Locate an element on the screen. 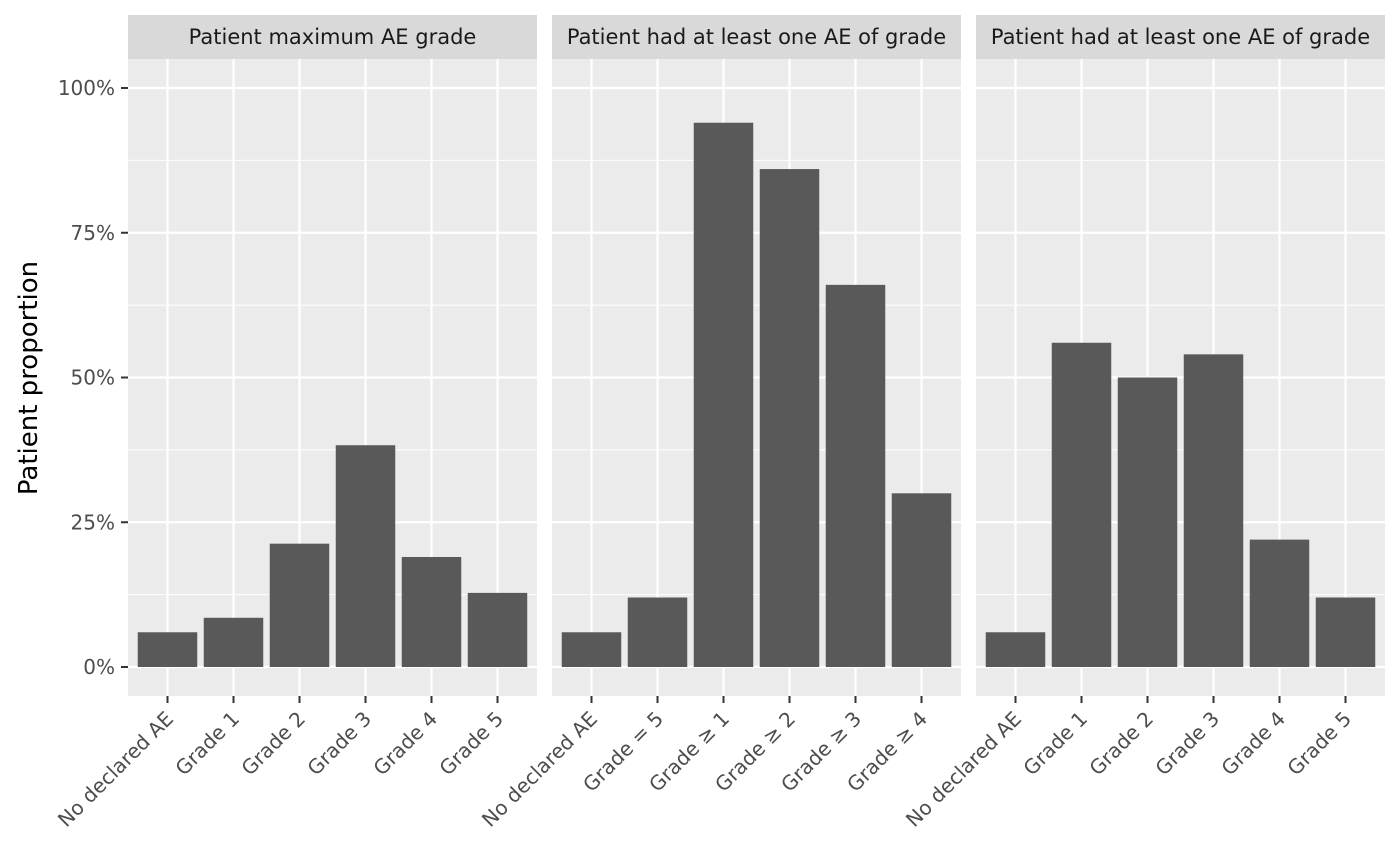 Image resolution: width=1400 pixels, height=866 pixels. y-tick-label: 75% is located at coordinates (93, 233).